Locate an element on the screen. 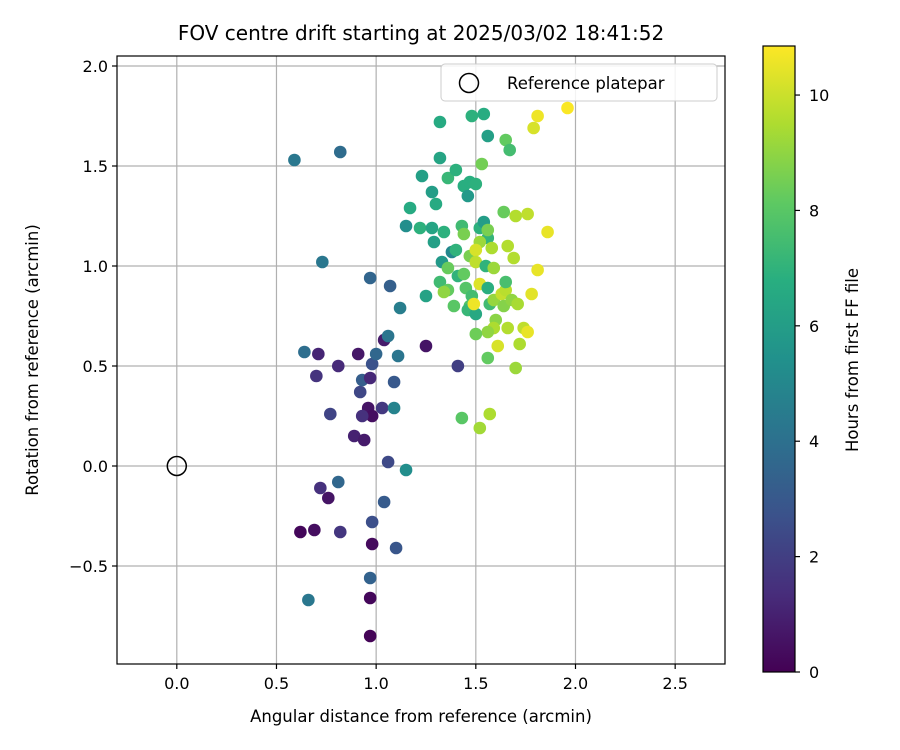 The image size is (900, 750). y-tick-label: 0.0 is located at coordinates (95, 466).